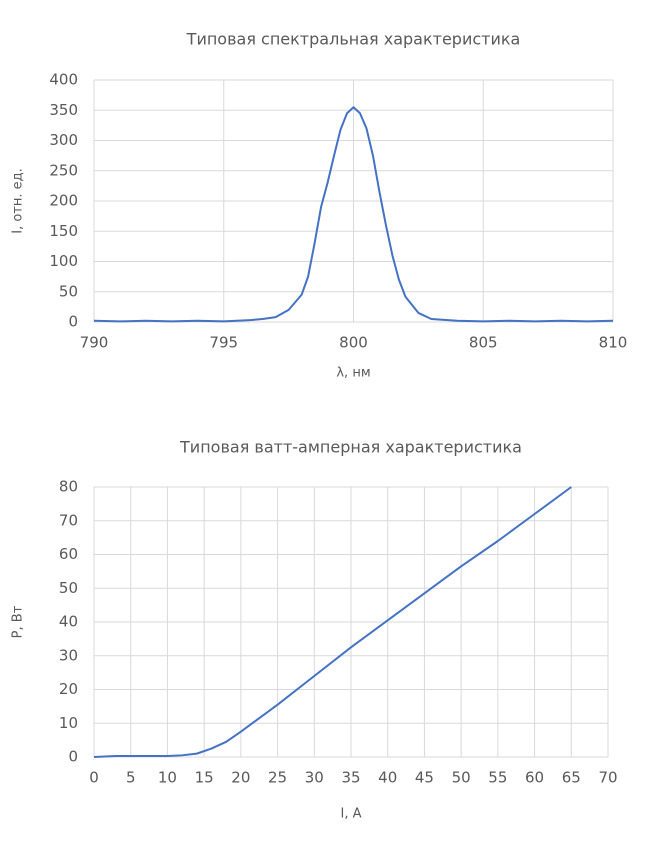  Describe the element at coordinates (350, 778) in the screenshot. I see `x-tick-label: 35` at that location.